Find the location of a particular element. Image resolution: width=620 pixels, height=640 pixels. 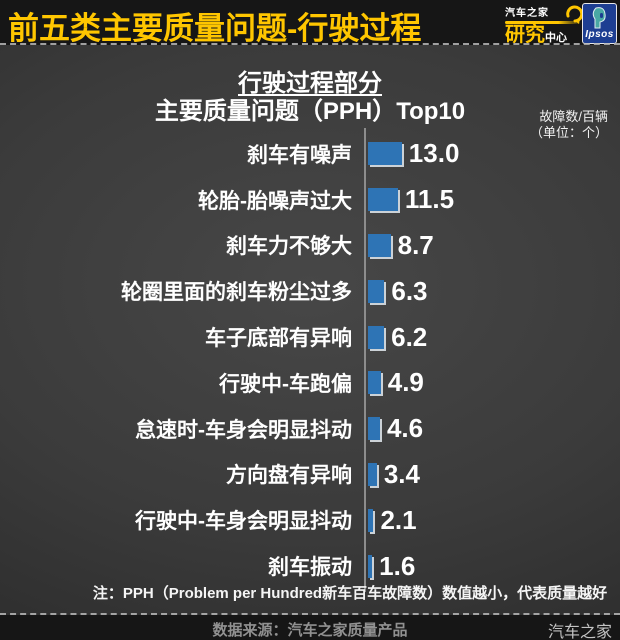

bar-label: 车子底部有异响 is located at coordinates (278, 339).